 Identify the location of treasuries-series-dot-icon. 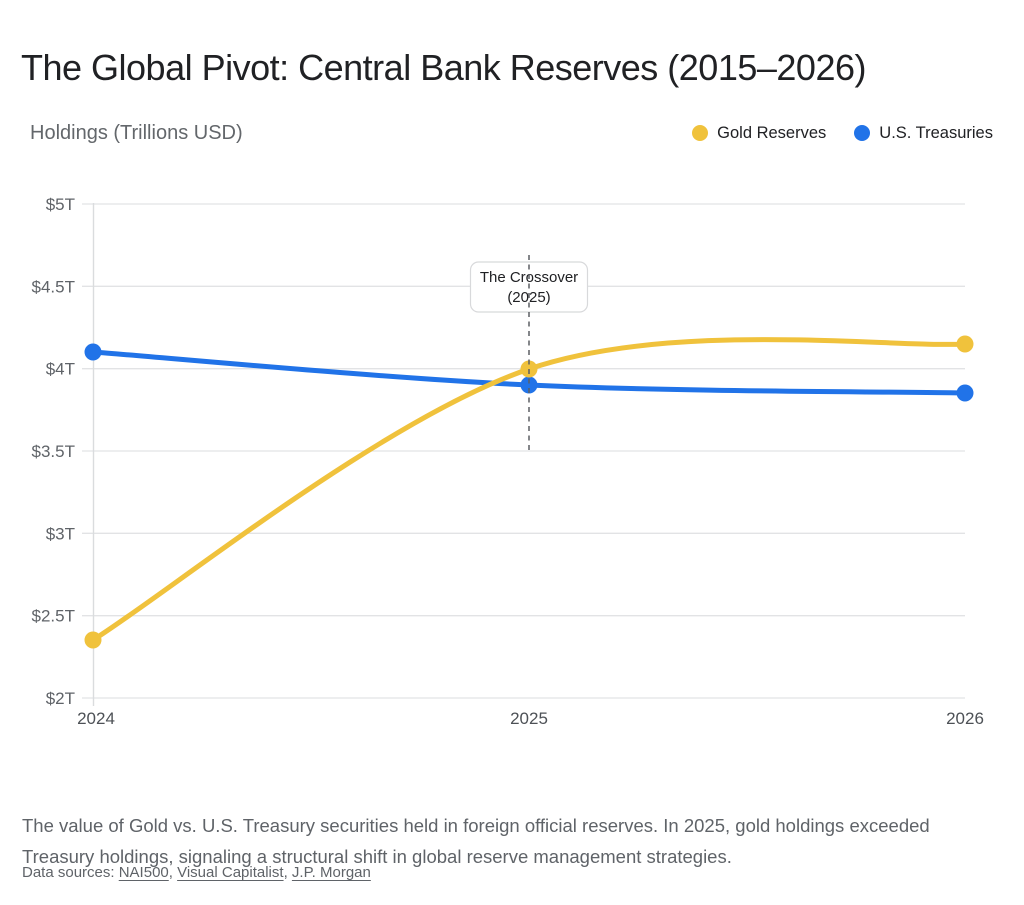
(862, 133).